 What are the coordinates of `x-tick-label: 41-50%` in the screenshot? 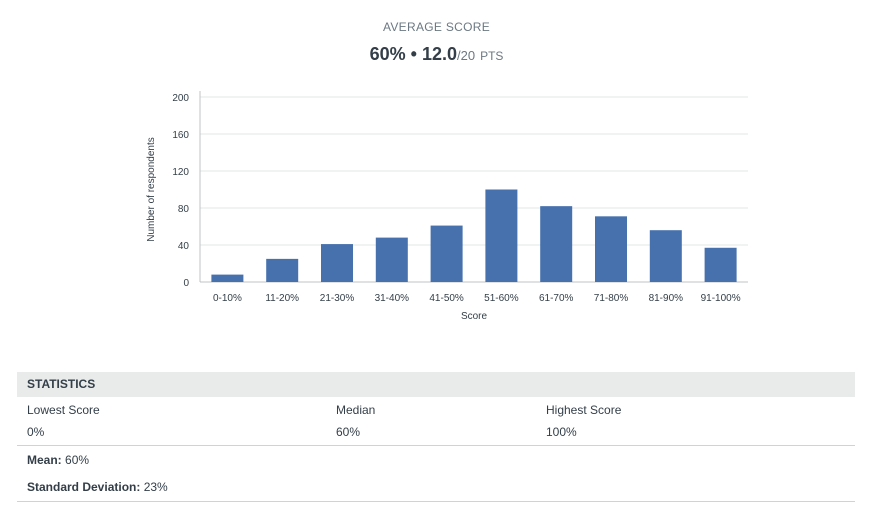 It's located at (446, 298).